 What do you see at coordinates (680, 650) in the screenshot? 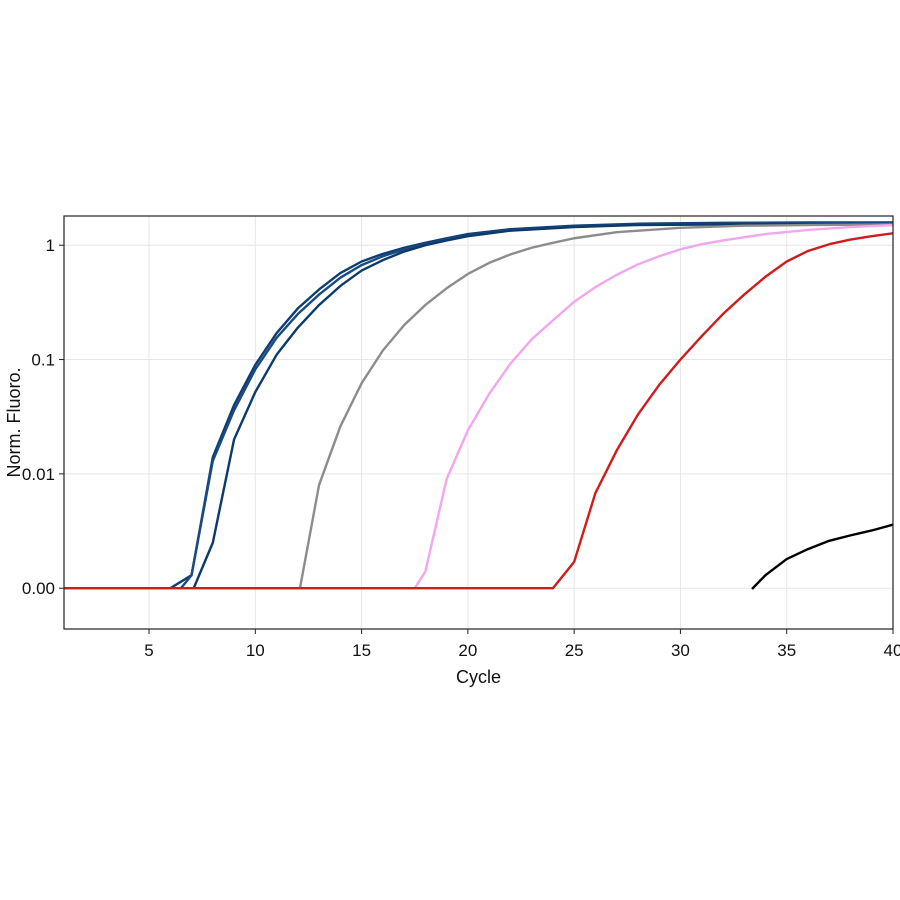
I see `x-tick-label: 30` at bounding box center [680, 650].